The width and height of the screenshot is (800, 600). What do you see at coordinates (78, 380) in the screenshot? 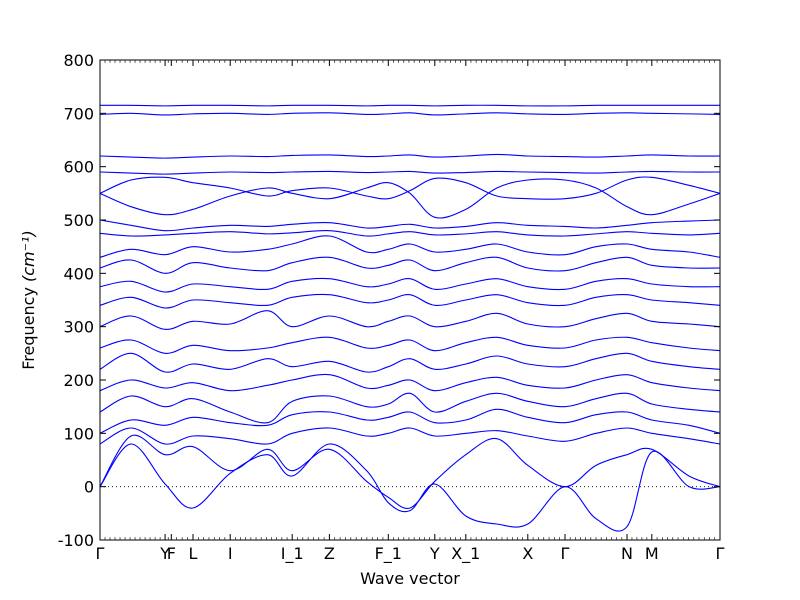
I see `y-tick-label: 200` at bounding box center [78, 380].